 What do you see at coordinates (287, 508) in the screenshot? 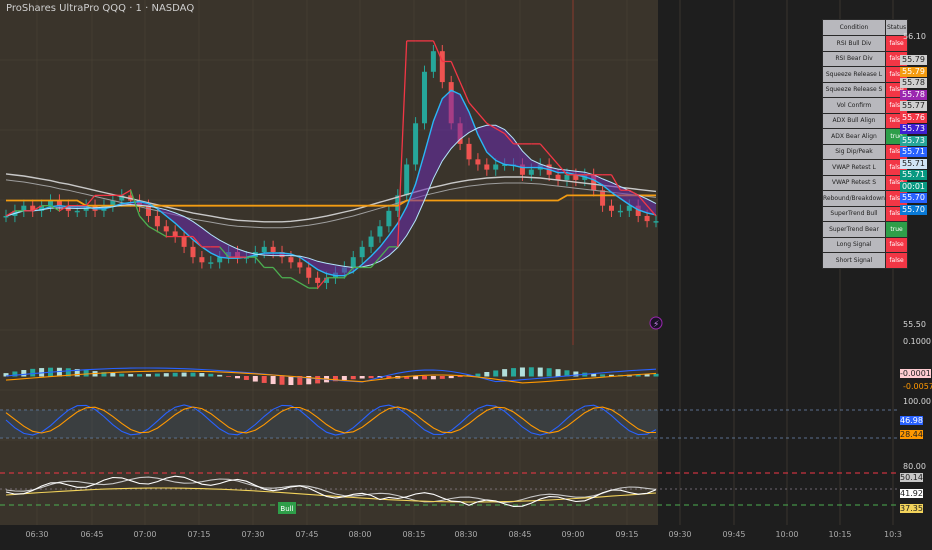
I see `bull-annotation-box` at bounding box center [287, 508].